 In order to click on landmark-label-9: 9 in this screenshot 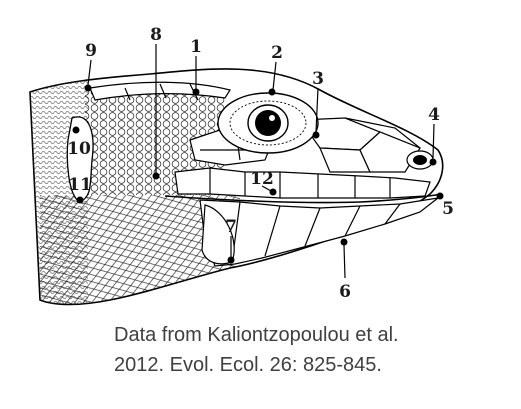, I will do `click(91, 51)`.